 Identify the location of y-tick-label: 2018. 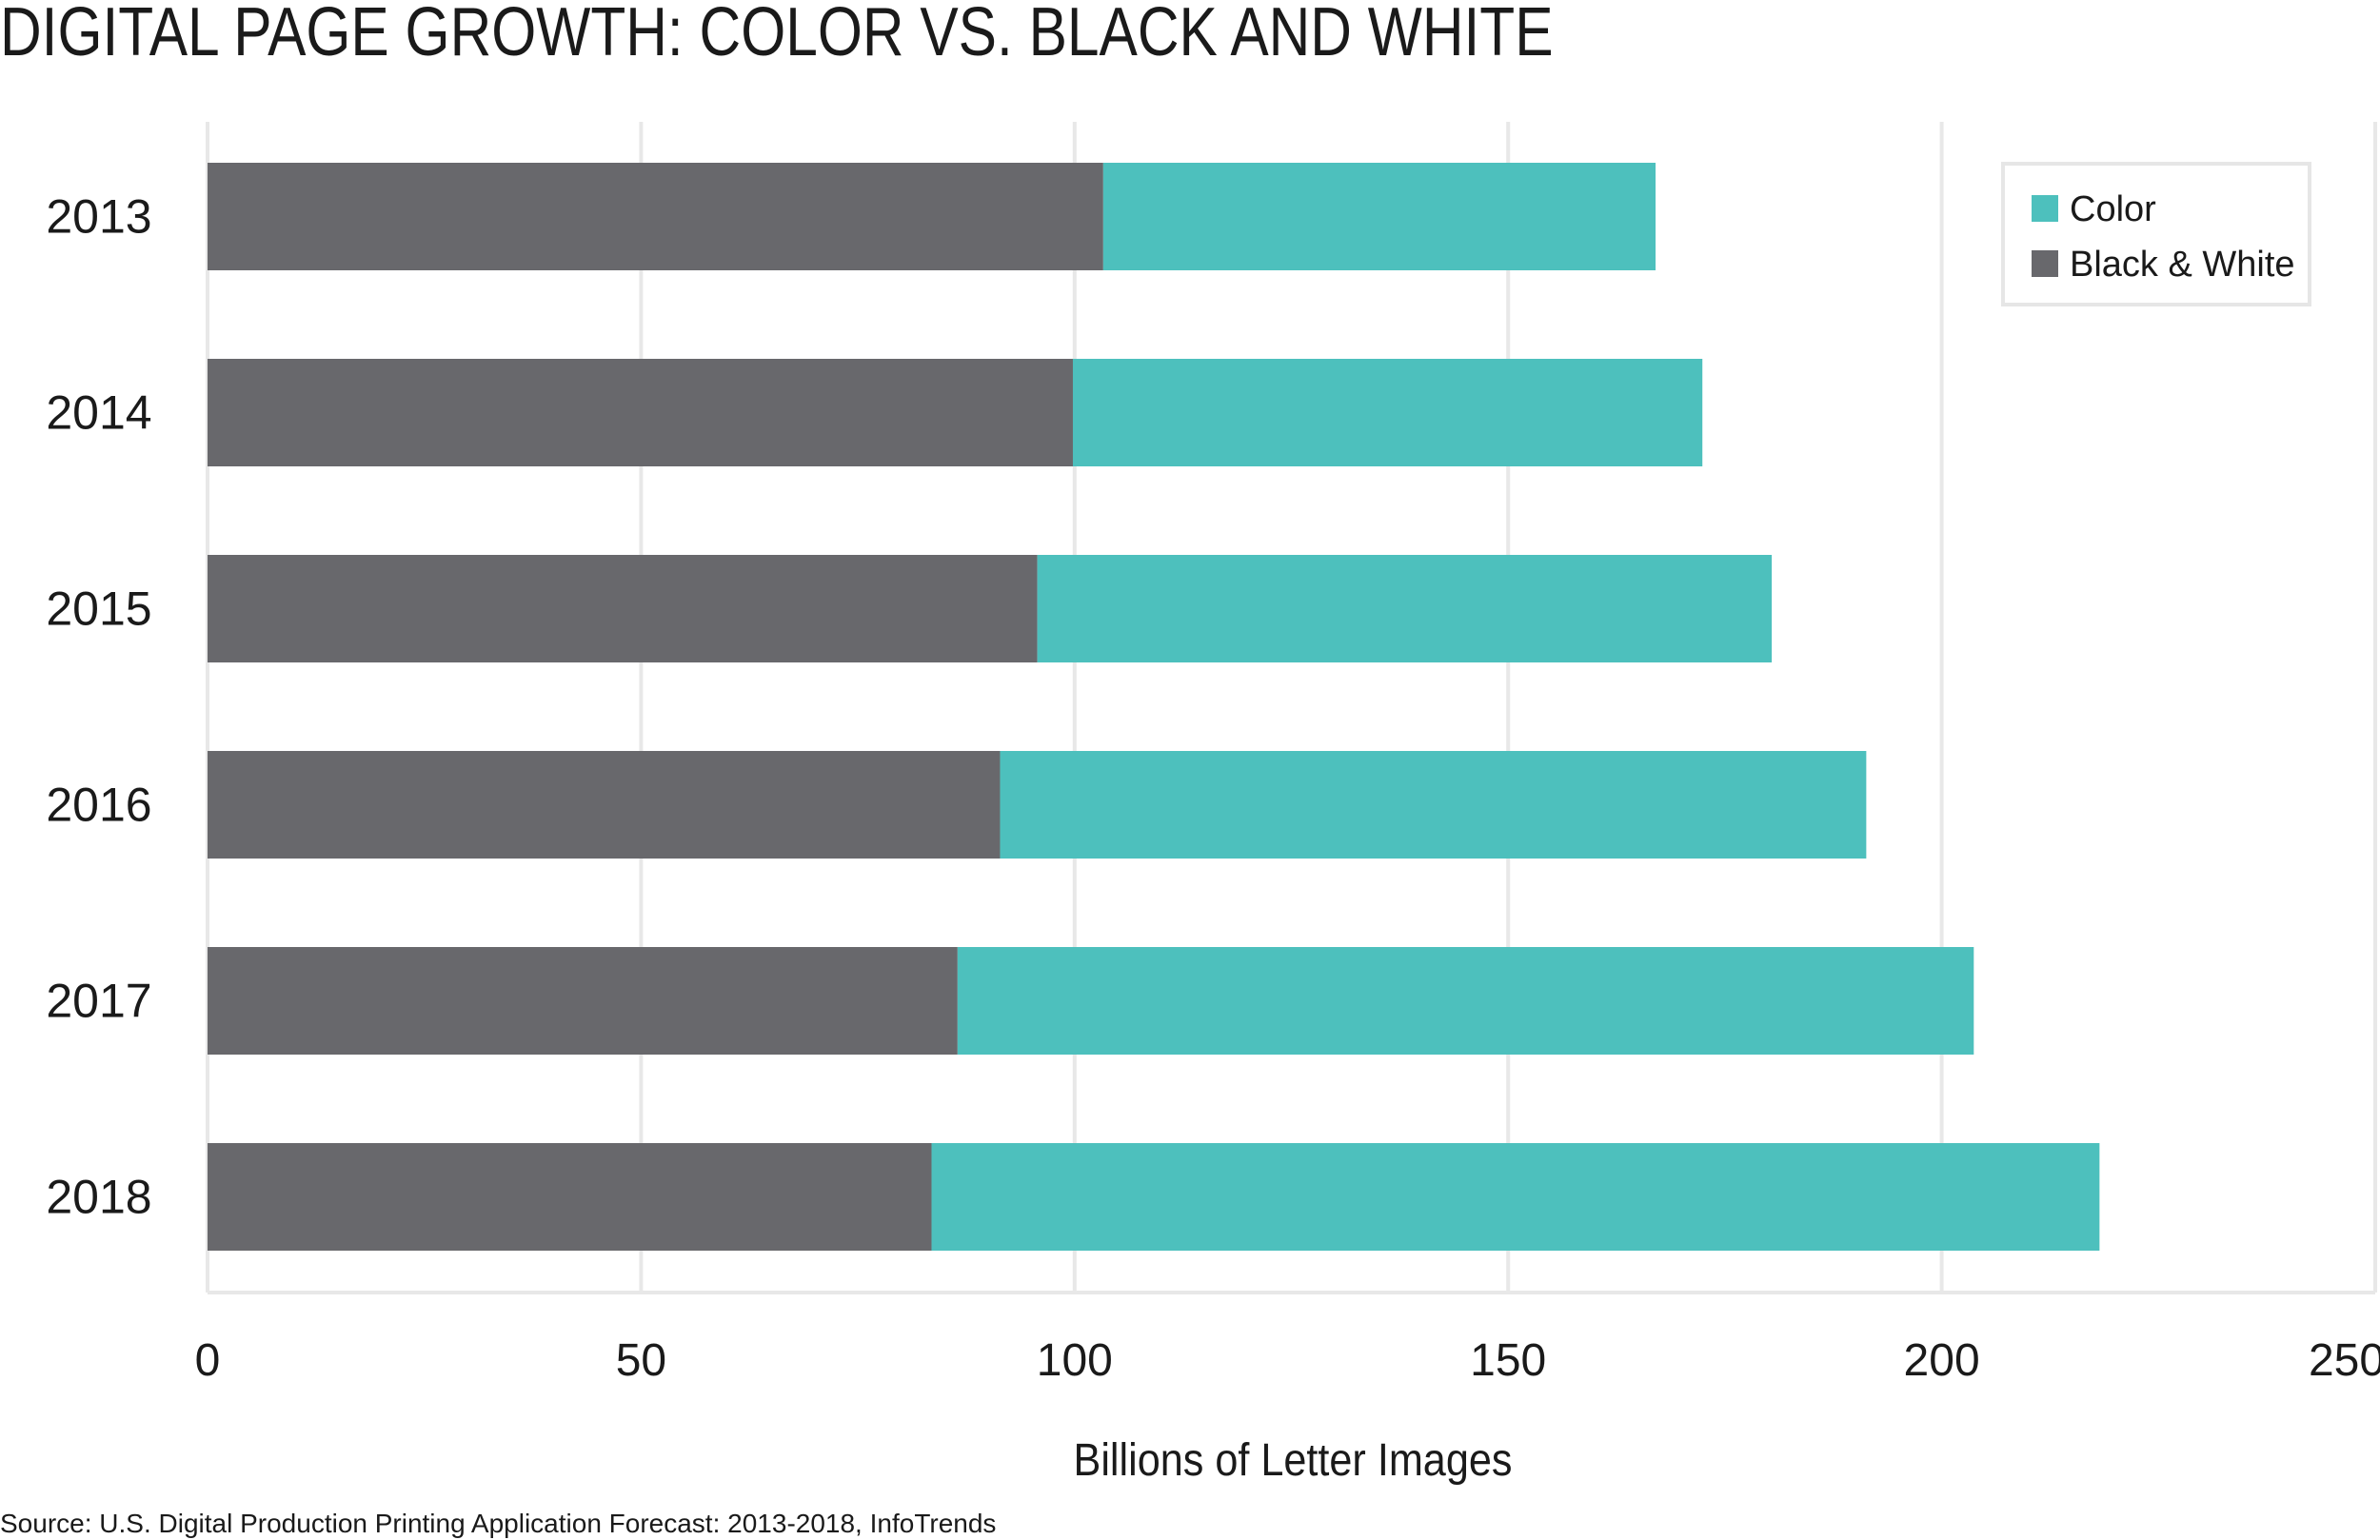
(98, 1197).